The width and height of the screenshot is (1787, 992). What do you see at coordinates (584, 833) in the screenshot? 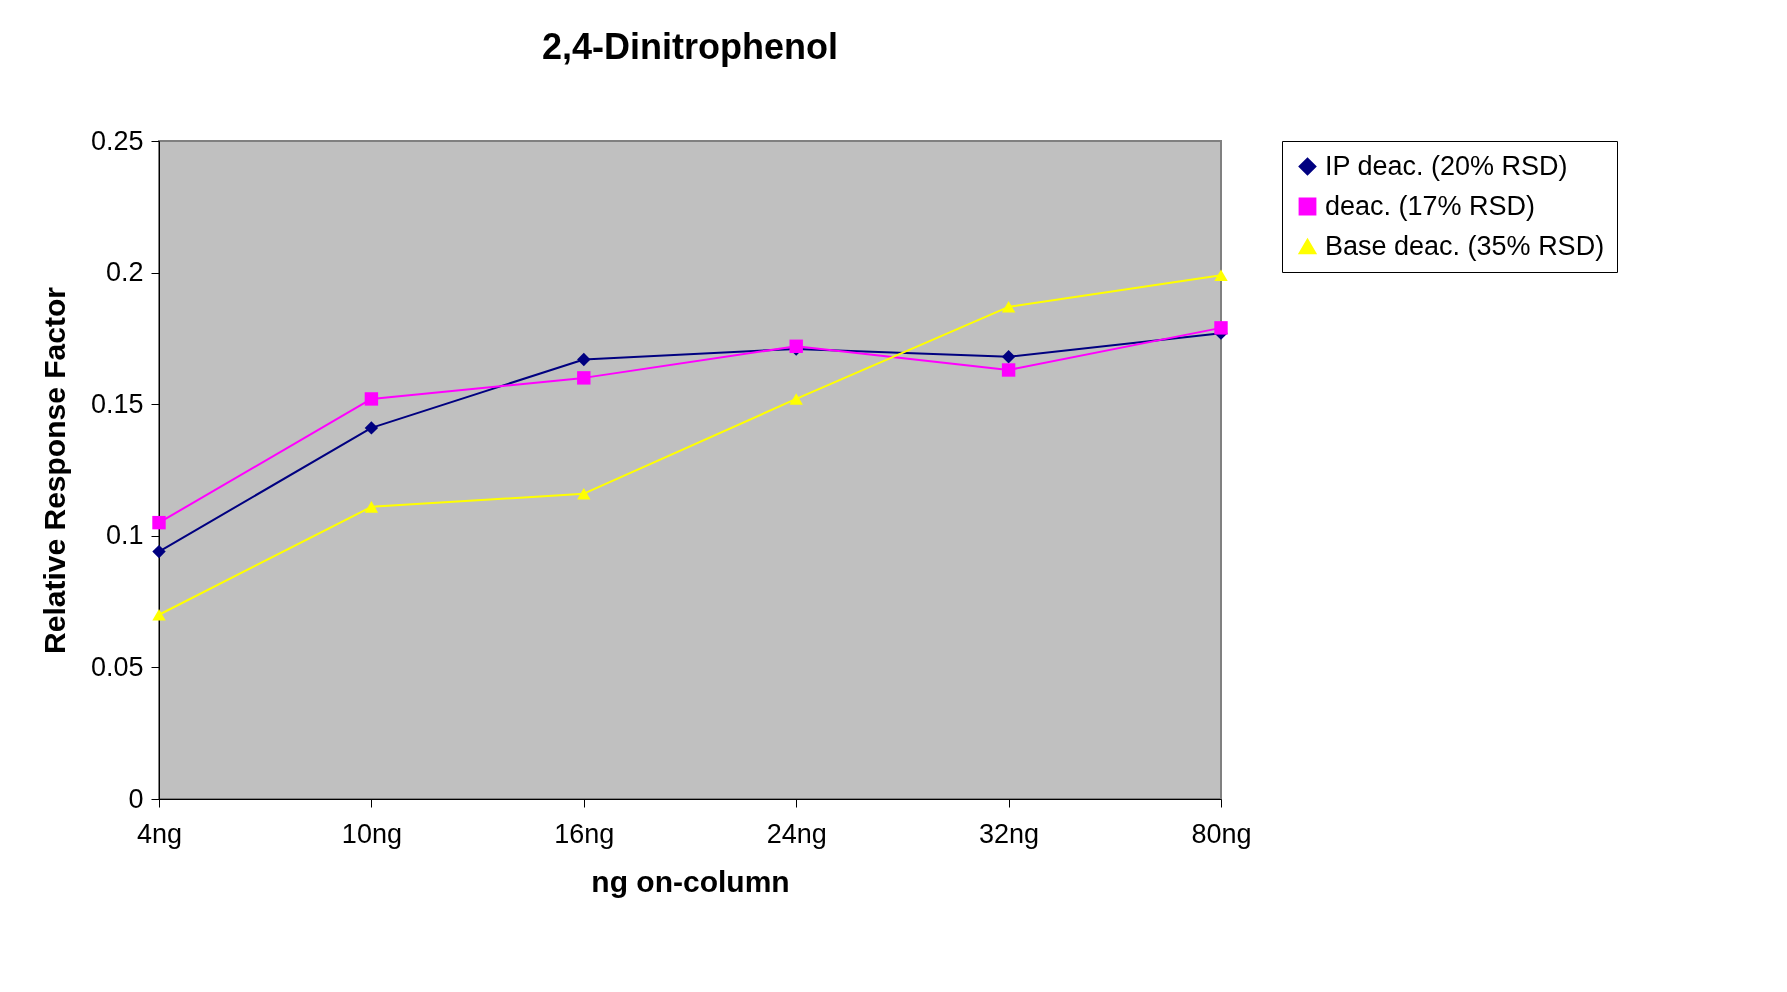
I see `x-tick-label: 16ng` at bounding box center [584, 833].